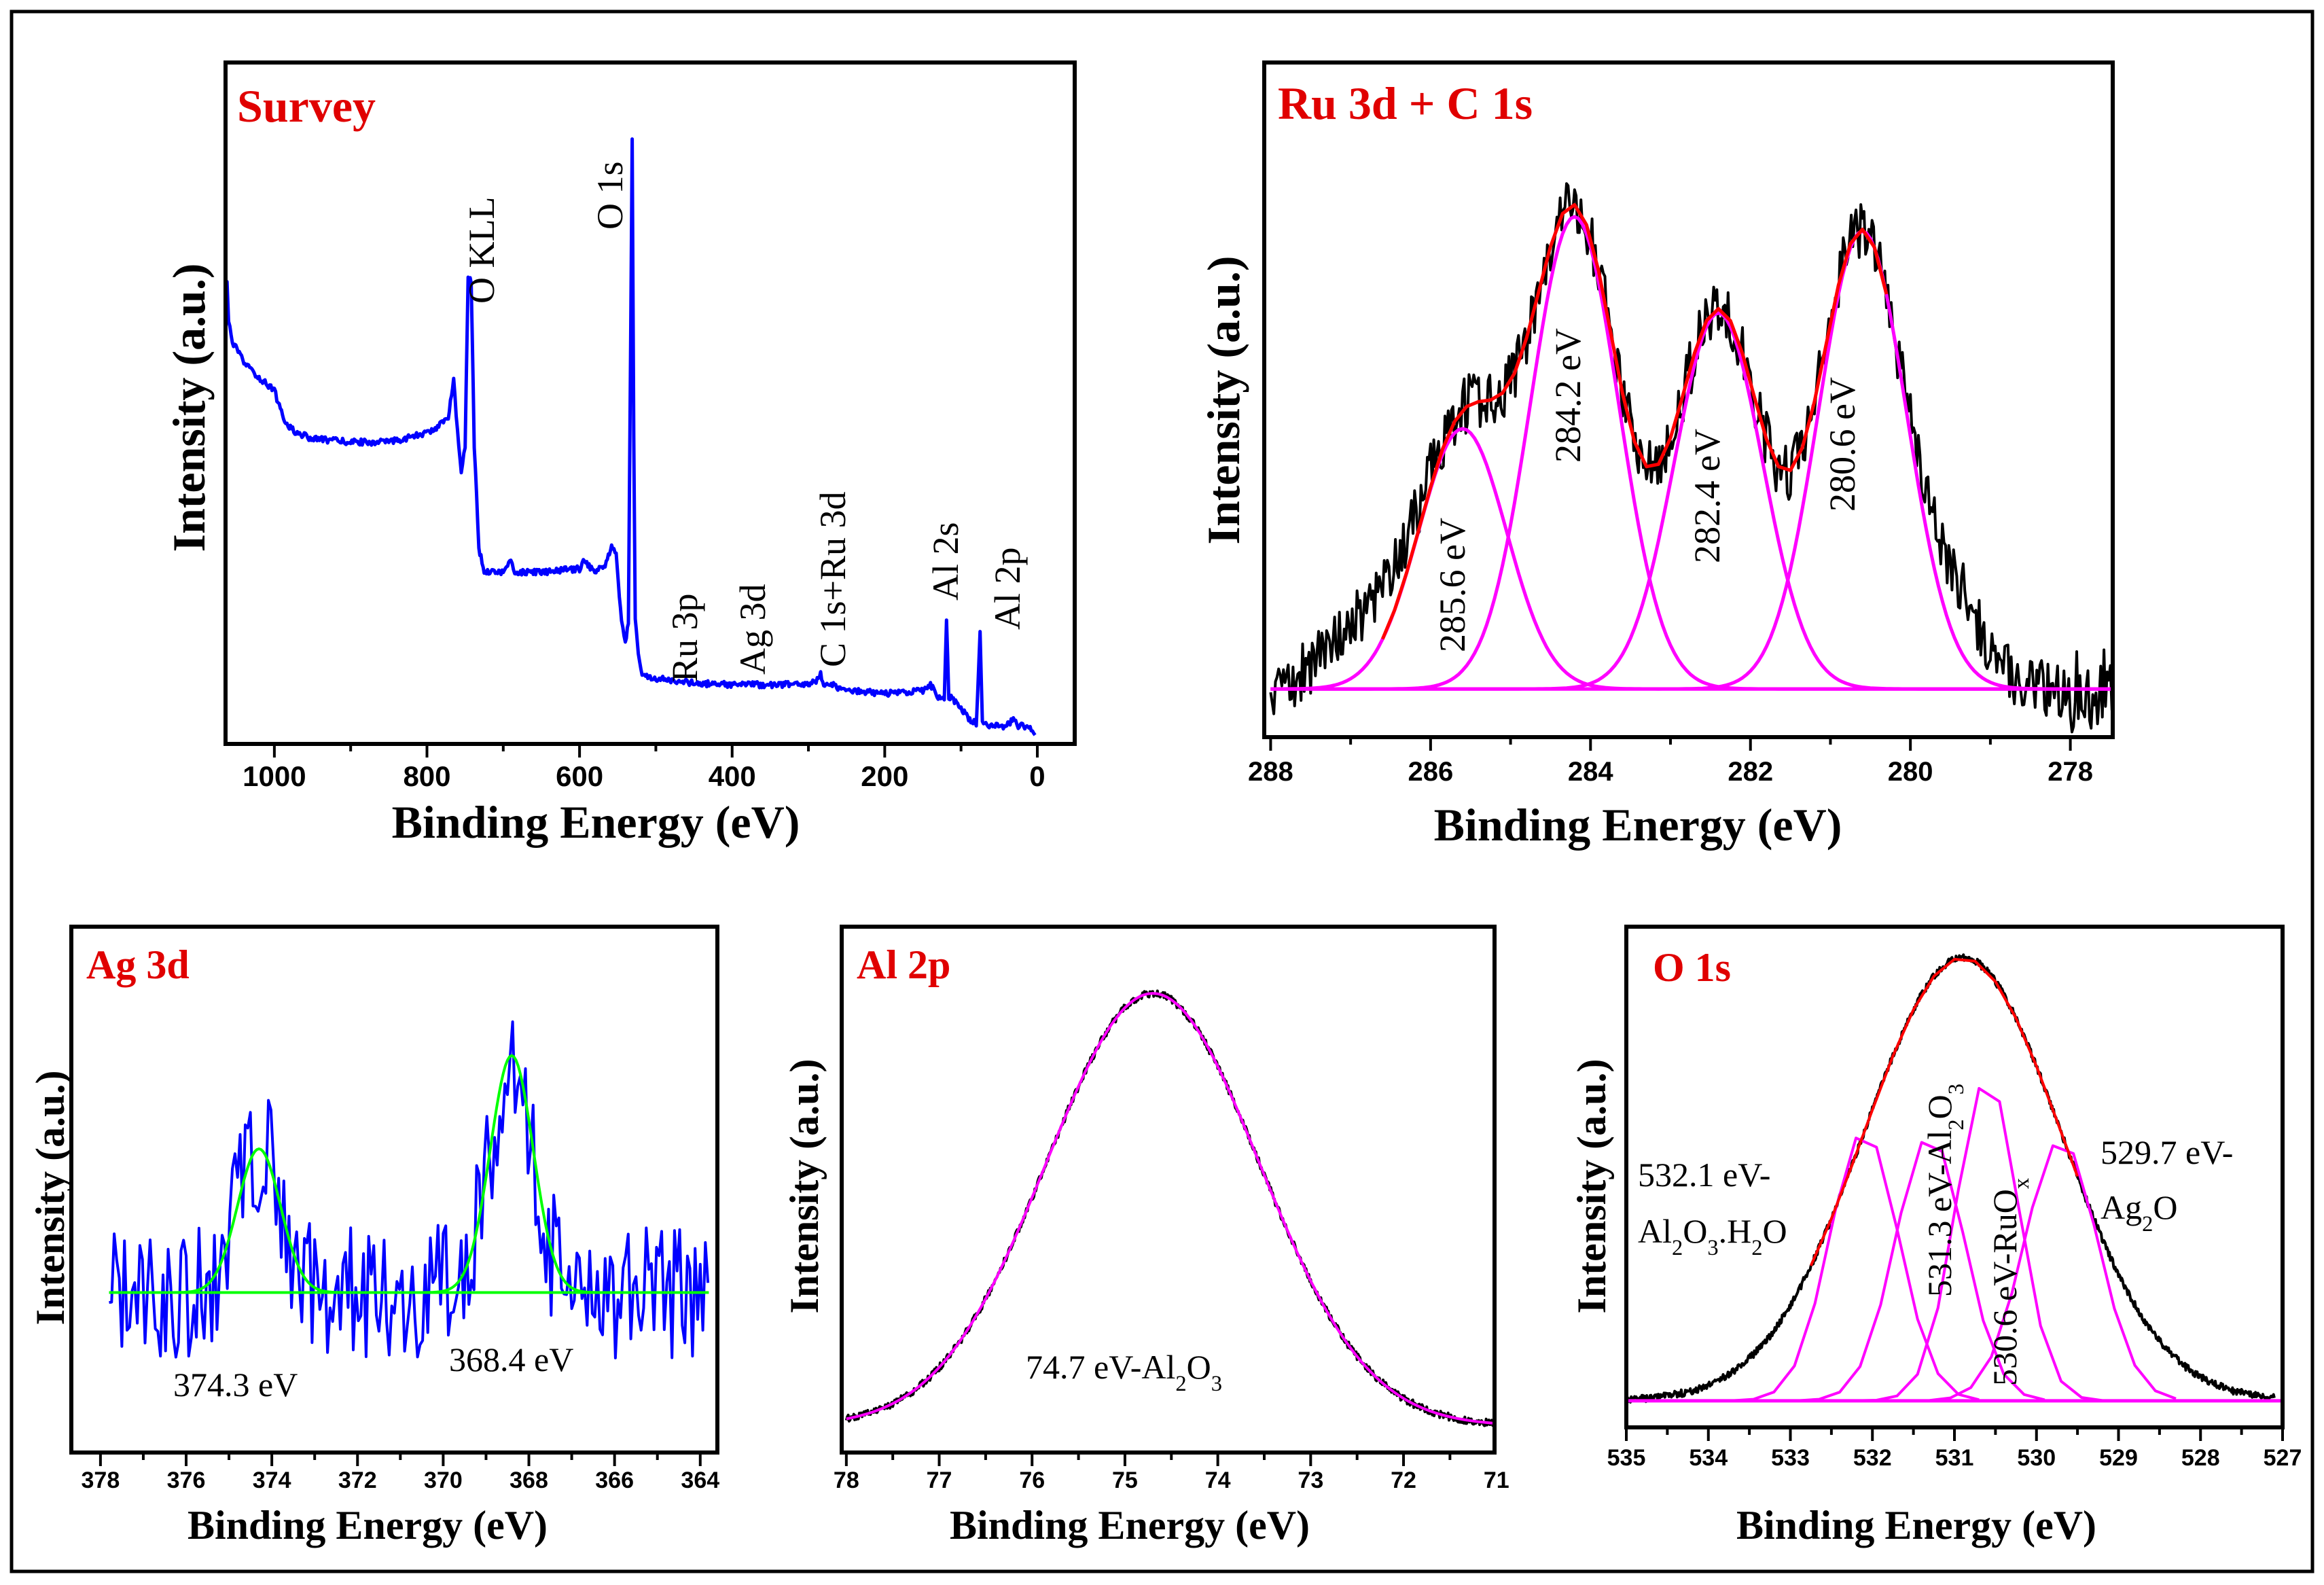 This screenshot has width=2324, height=1585. I want to click on label-text: Ag 3d, so click(753, 629).